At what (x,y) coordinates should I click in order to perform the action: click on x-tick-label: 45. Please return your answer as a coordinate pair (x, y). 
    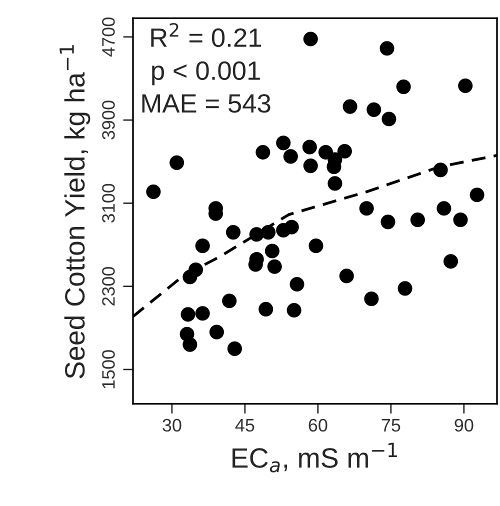
    Looking at the image, I should click on (244, 425).